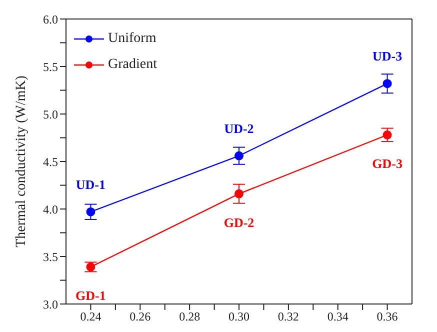 The height and width of the screenshot is (332, 437). What do you see at coordinates (132, 65) in the screenshot?
I see `legend-label: Gradient` at bounding box center [132, 65].